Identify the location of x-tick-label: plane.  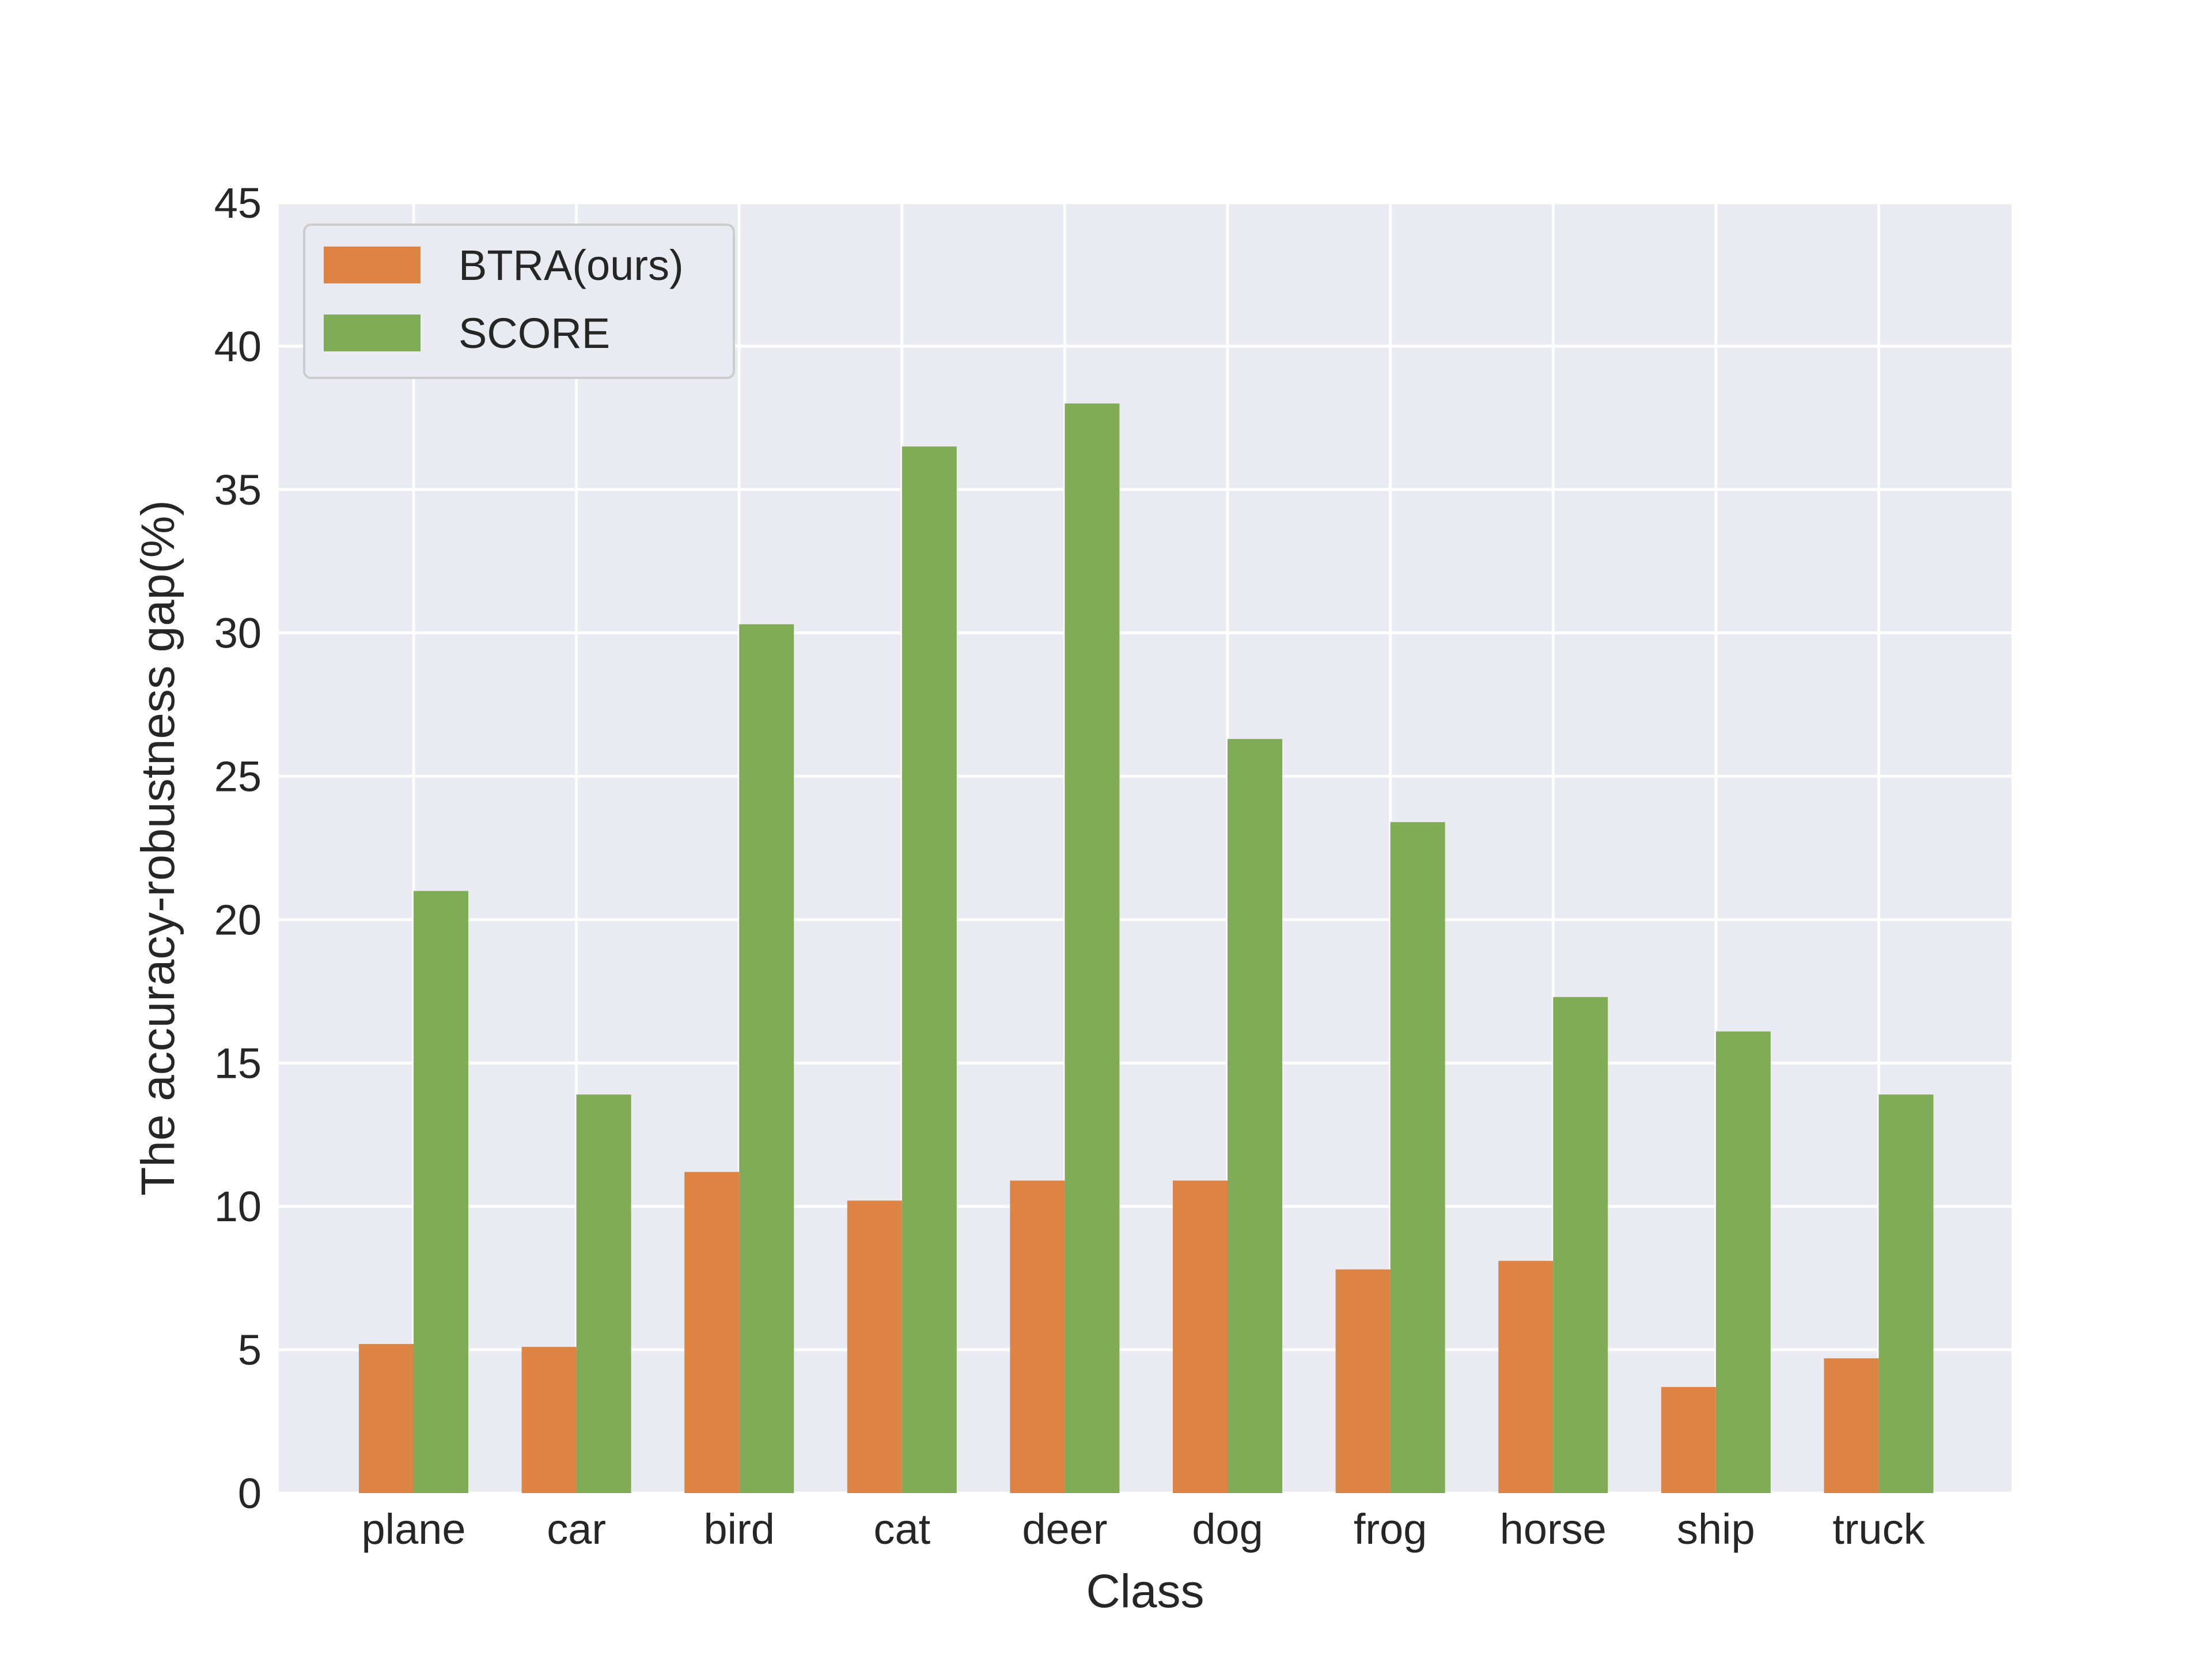
(413, 1529).